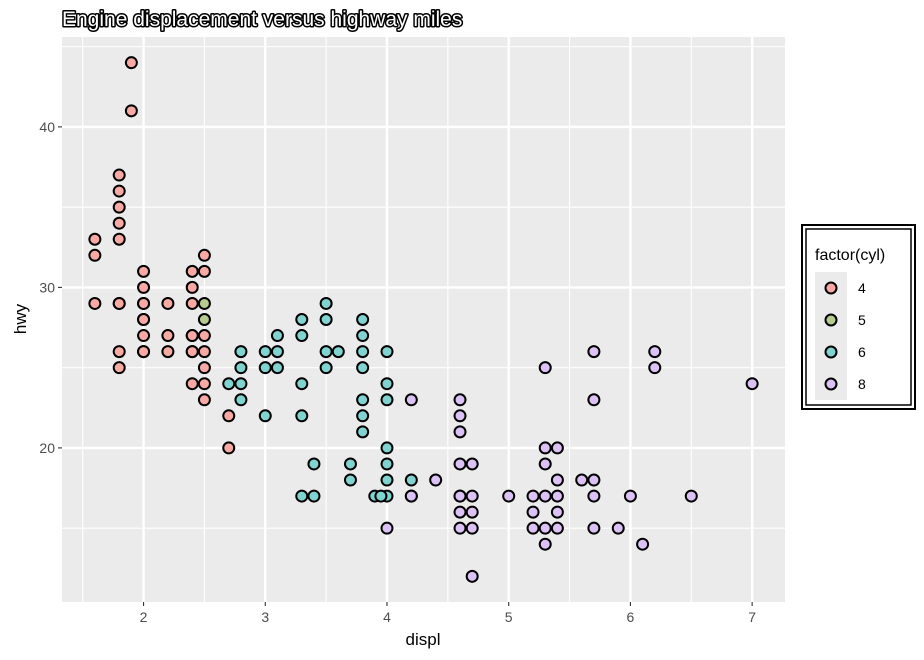 This screenshot has width=924, height=660. I want to click on legend-title: factor(cyl), so click(850, 255).